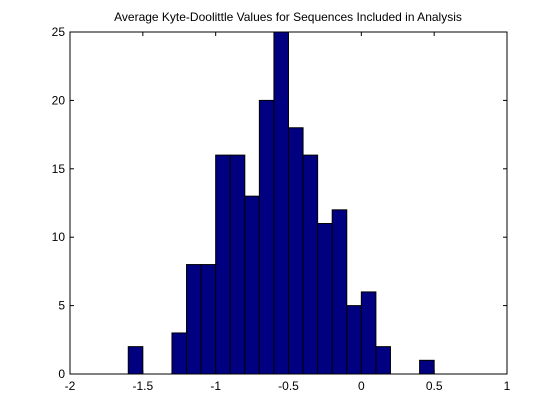 This screenshot has width=560, height=420. Describe the element at coordinates (61, 306) in the screenshot. I see `y-tick-label: 5` at that location.